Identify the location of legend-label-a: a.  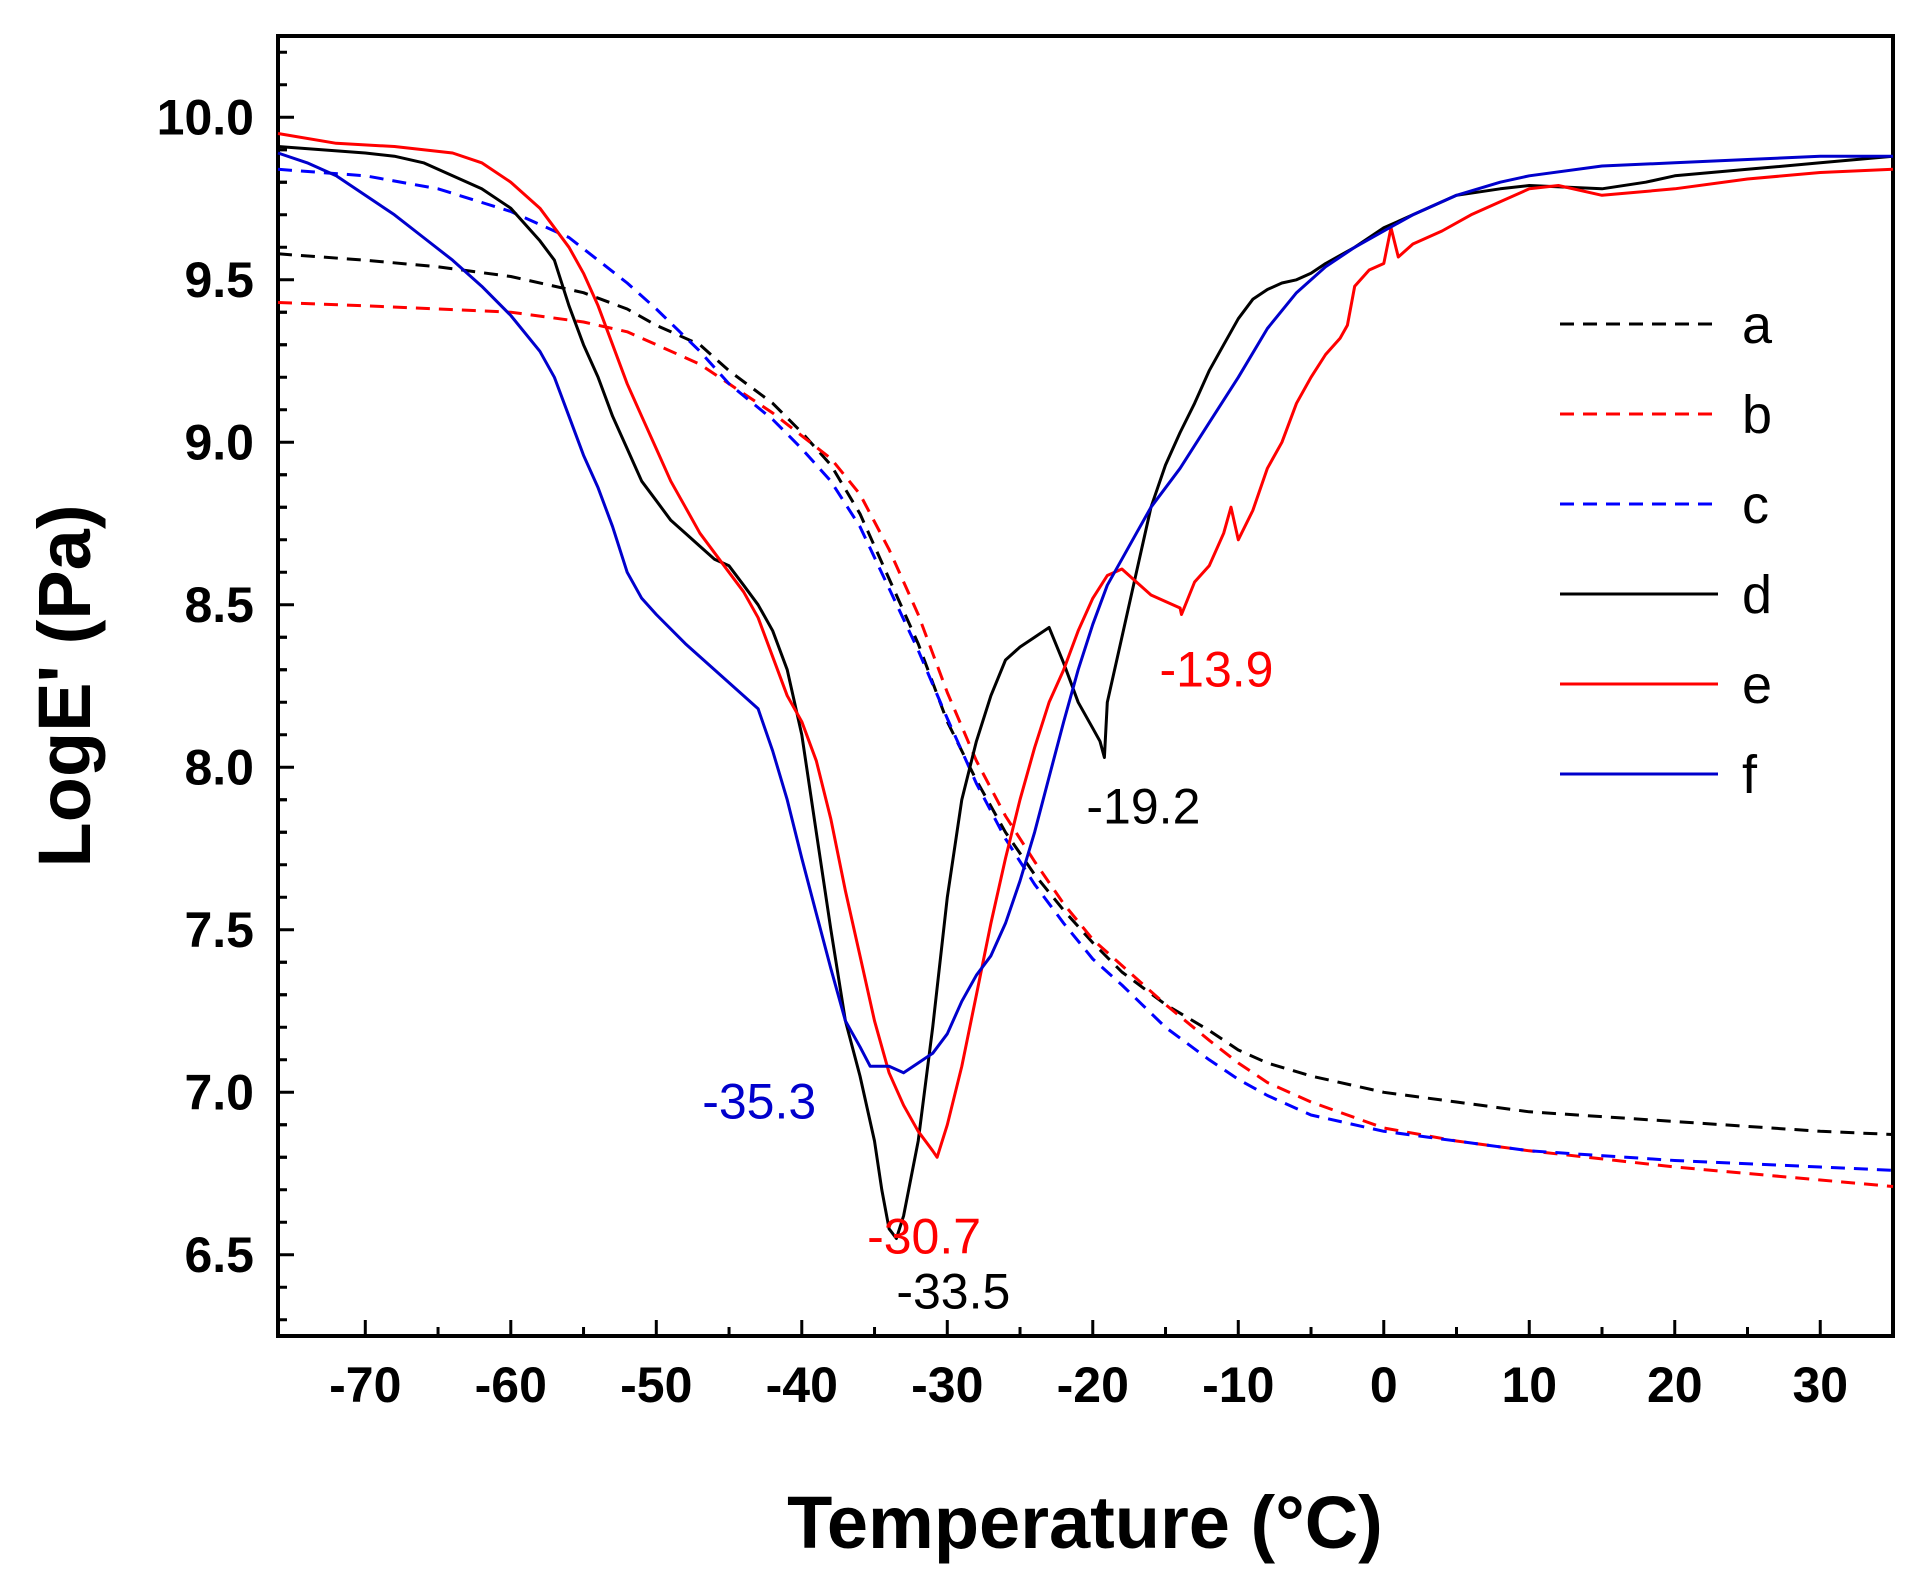
(1757, 325).